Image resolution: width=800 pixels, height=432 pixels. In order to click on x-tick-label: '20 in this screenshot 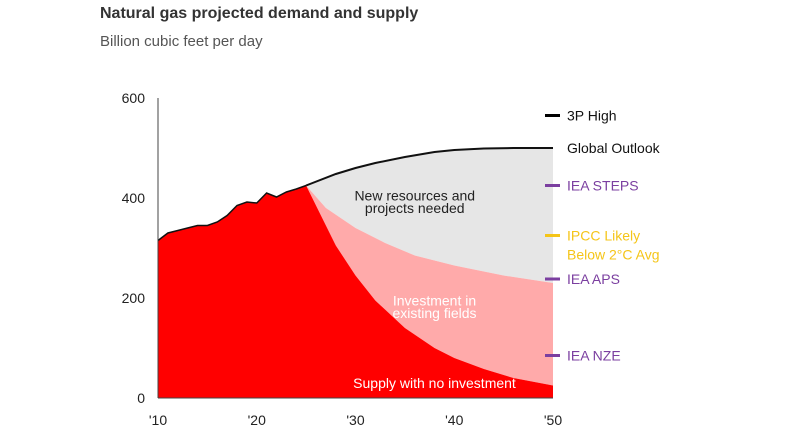, I will do `click(257, 420)`.